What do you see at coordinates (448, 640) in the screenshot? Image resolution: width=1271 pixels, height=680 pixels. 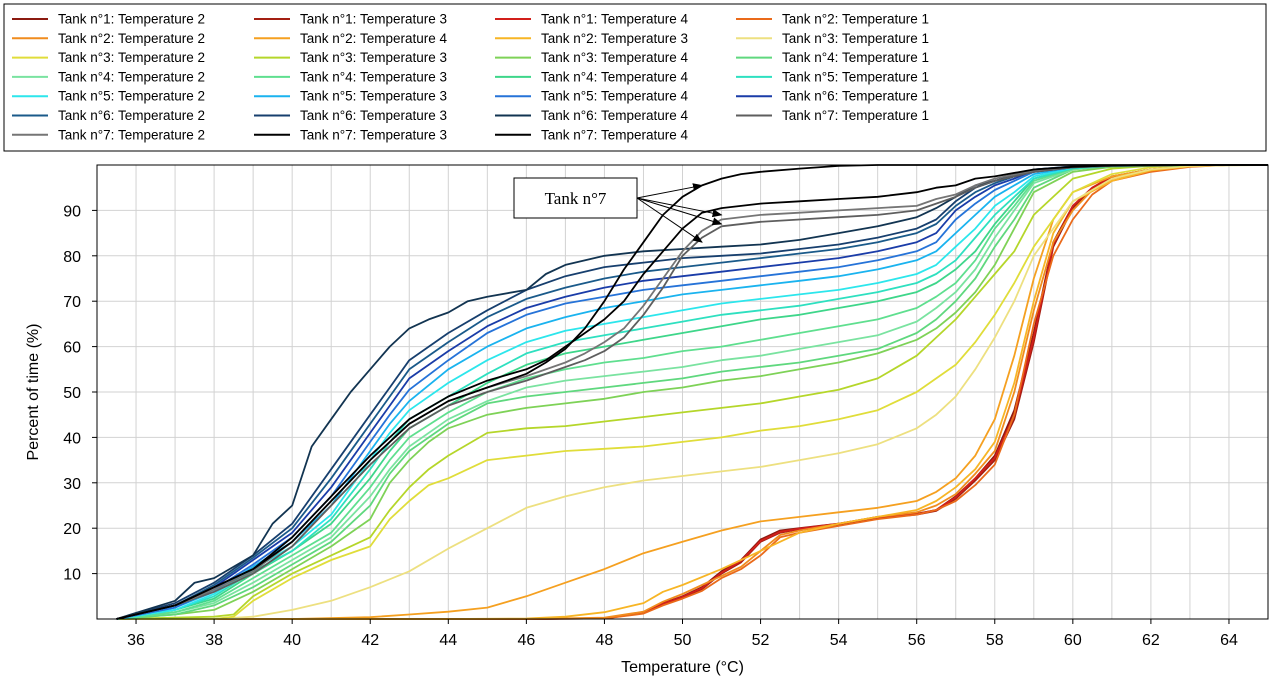 I see `x-tick-label: 44` at bounding box center [448, 640].